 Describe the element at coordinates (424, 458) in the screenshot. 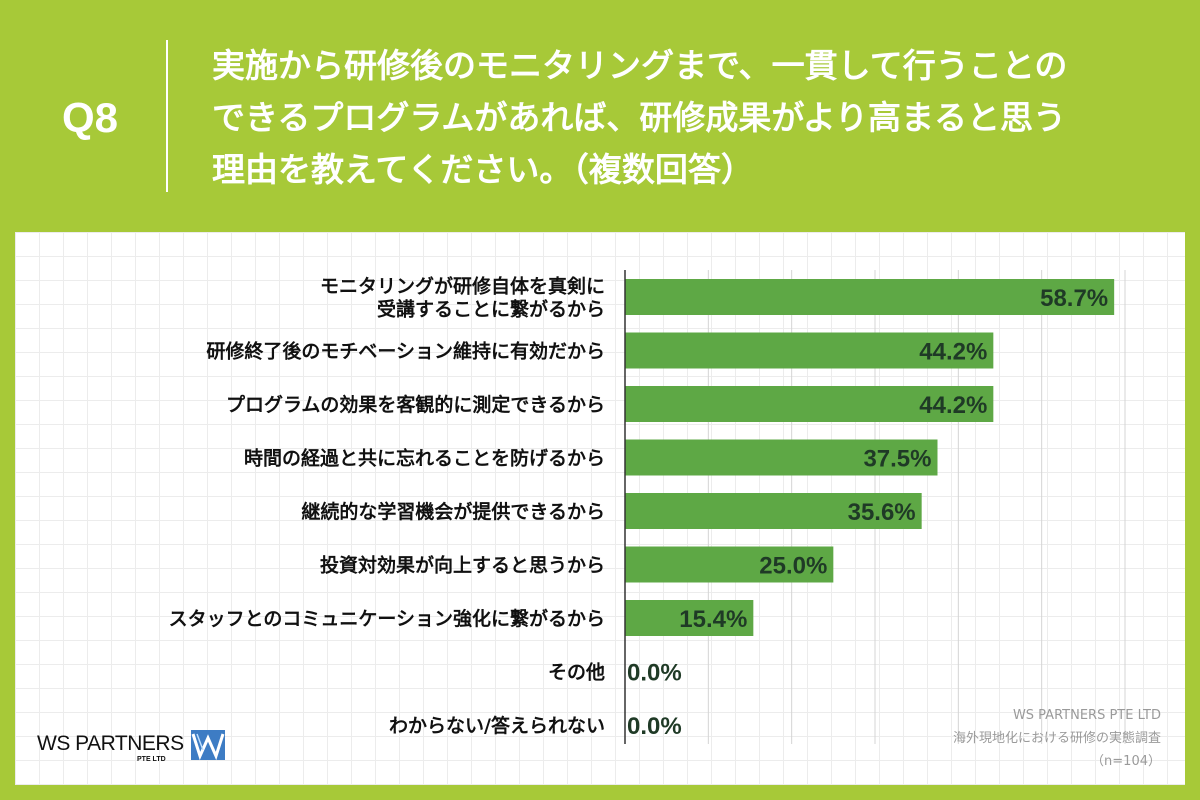

I see `category-label: 時間の経過と共に忘れることを防げるから` at that location.